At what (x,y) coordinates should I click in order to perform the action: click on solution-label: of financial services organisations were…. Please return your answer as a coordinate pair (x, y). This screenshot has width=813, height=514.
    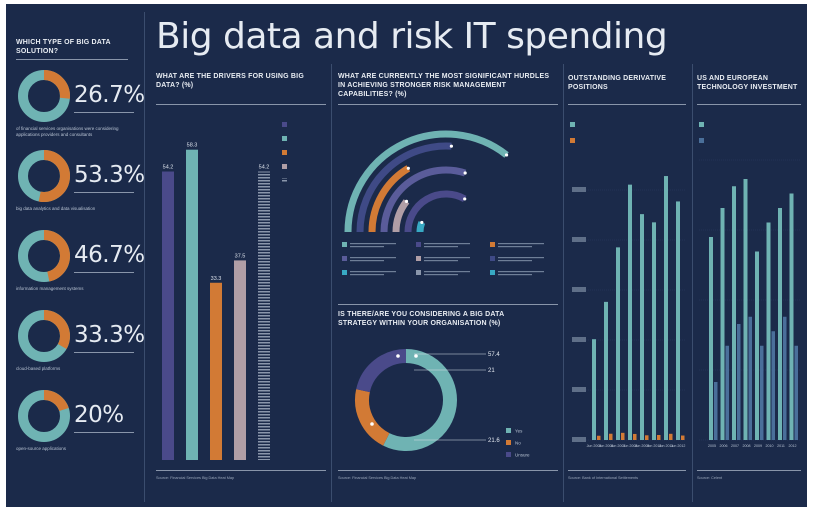
    Looking at the image, I should click on (67, 131).